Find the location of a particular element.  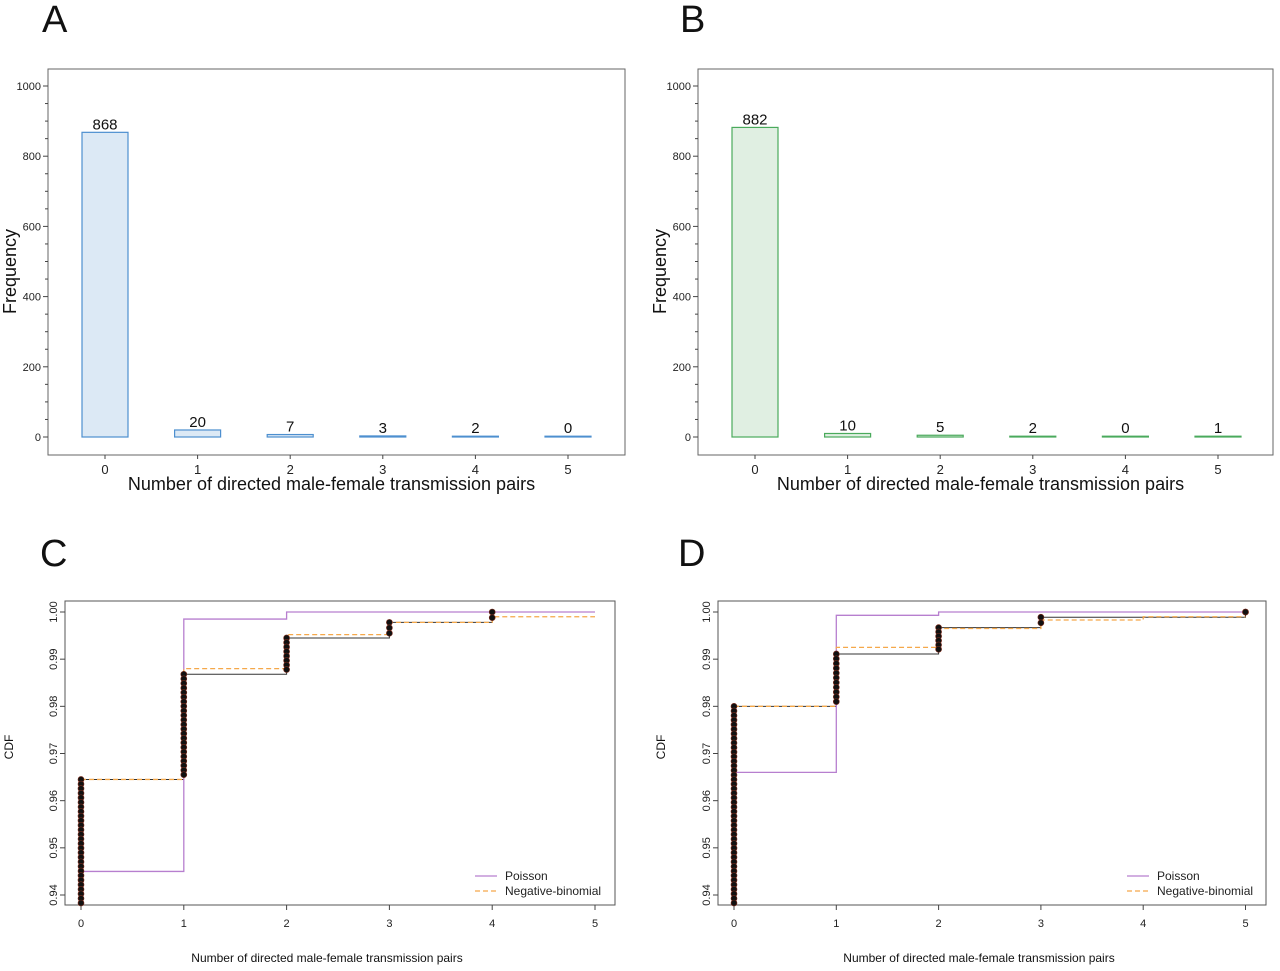

negative-binomial-cdf-line is located at coordinates (990, 661).